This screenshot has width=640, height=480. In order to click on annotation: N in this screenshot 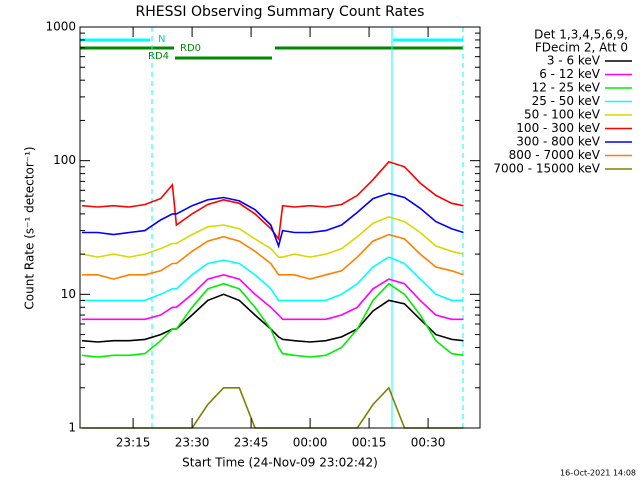, I will do `click(161, 39)`.